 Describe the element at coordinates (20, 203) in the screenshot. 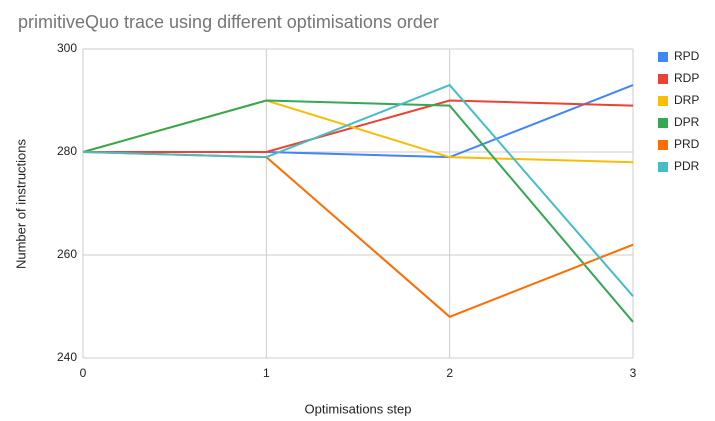

I see `y-axis-title: Number of instructions` at that location.